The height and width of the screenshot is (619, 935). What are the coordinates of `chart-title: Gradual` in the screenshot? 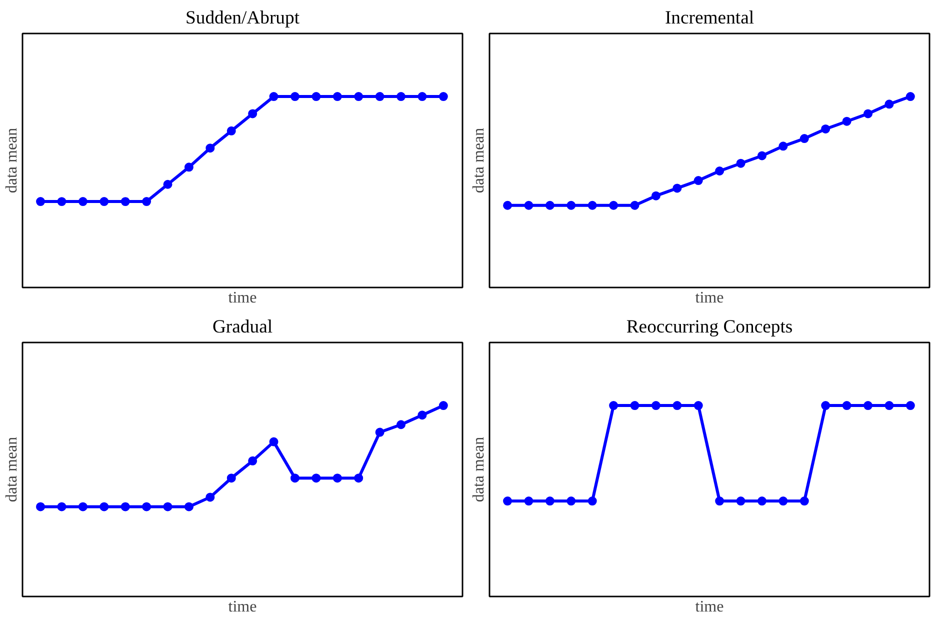 It's located at (242, 327).